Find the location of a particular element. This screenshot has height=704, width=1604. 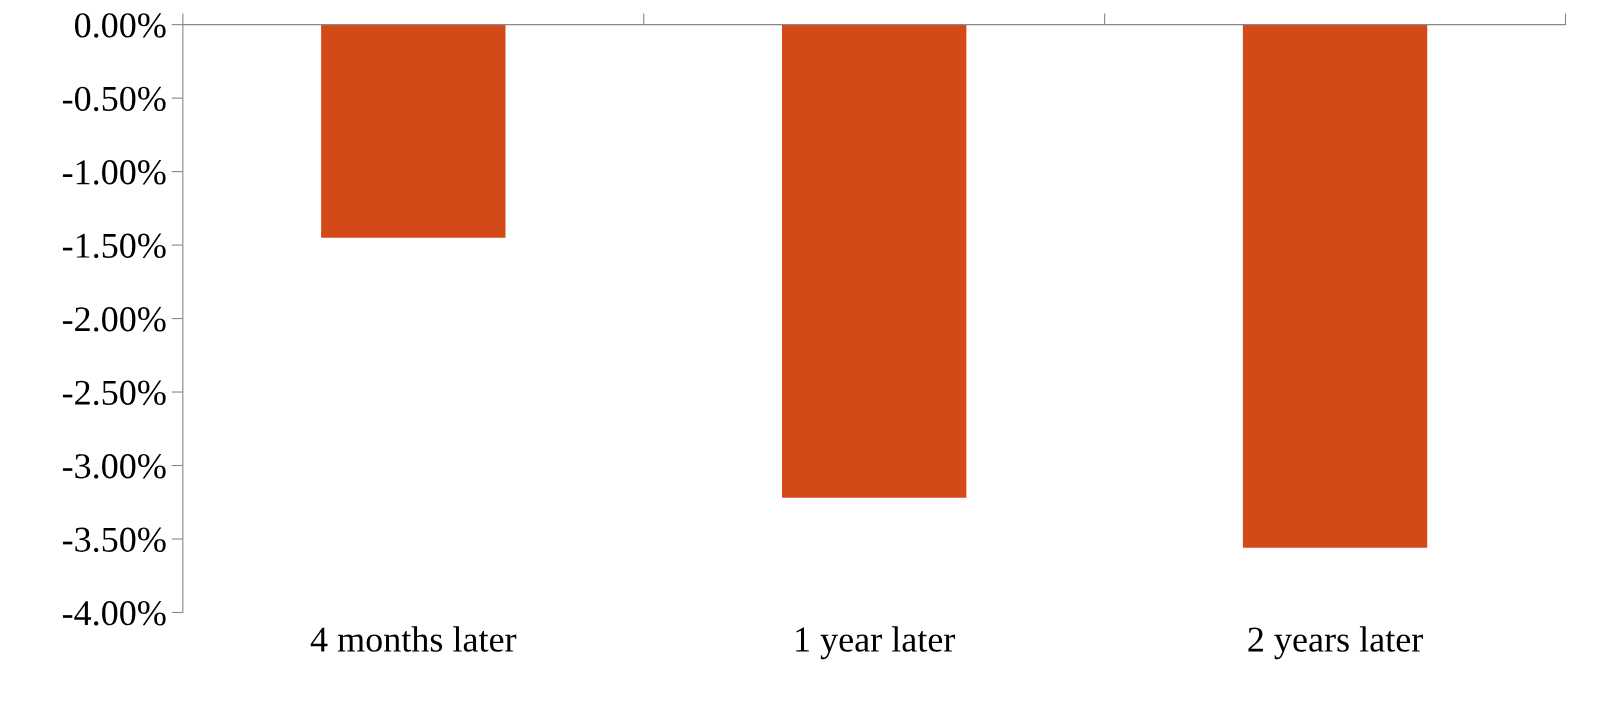

y-tick-label: -1.50% is located at coordinates (114, 246).